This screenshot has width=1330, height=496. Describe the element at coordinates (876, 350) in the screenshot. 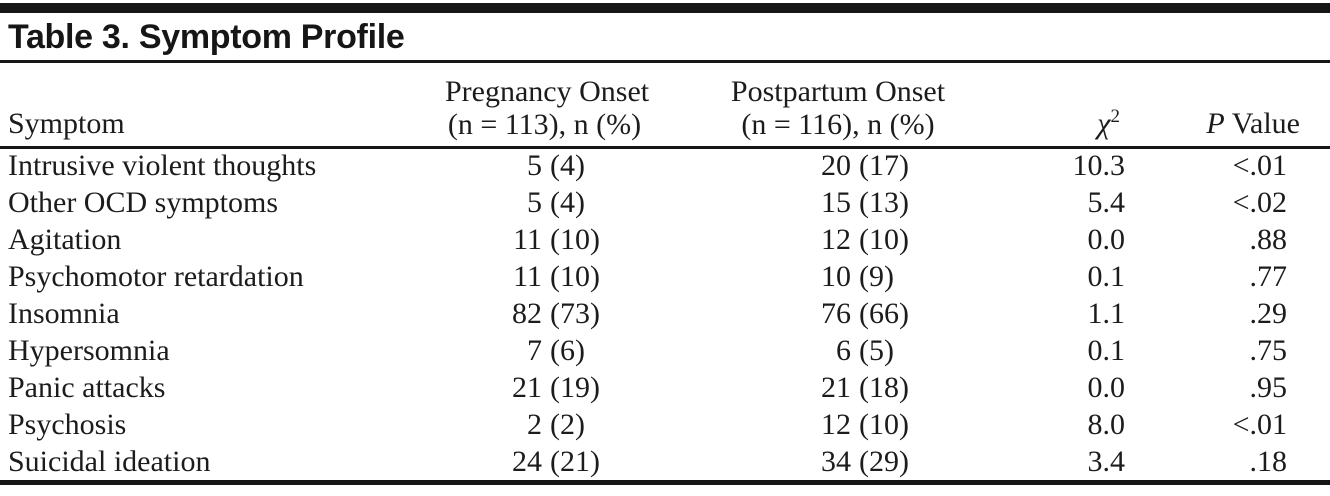

I see `postpartum-pct-value: (5)` at that location.